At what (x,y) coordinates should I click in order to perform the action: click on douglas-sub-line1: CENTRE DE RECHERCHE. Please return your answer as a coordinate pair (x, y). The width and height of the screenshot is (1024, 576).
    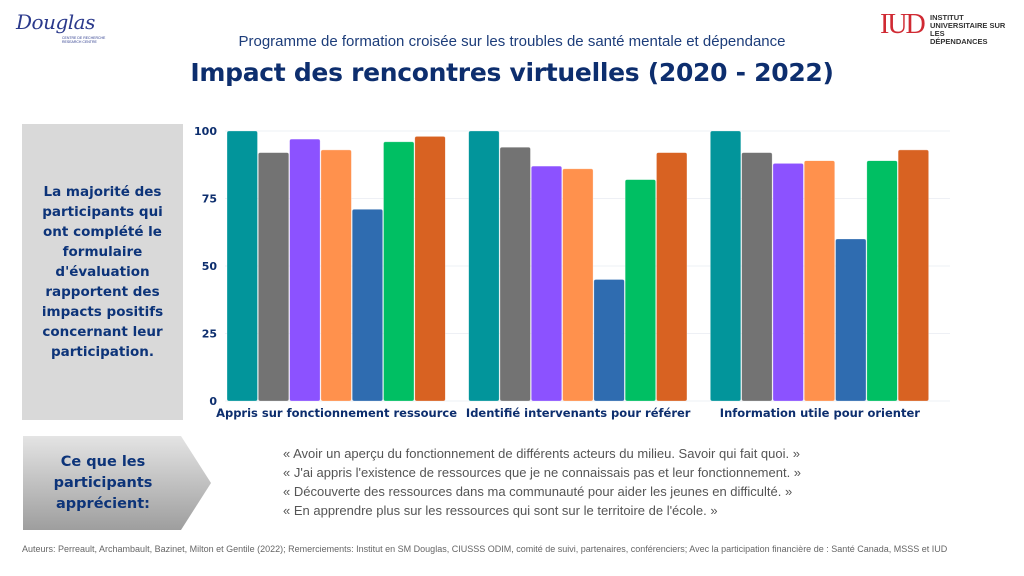
    Looking at the image, I should click on (84, 38).